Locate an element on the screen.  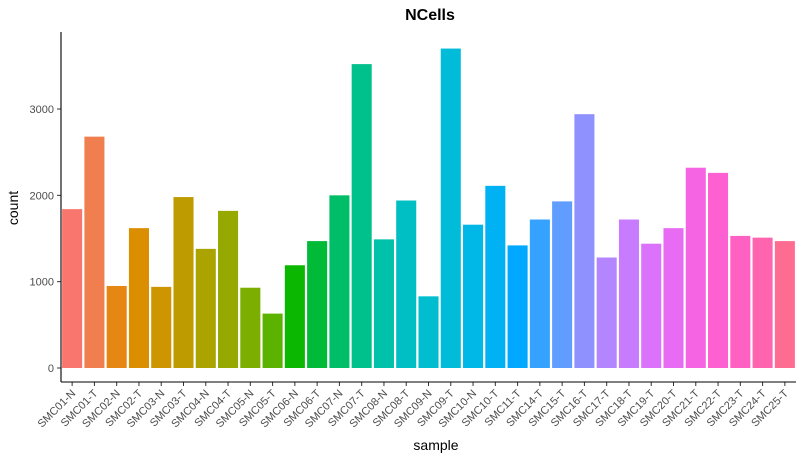
bar-smc20-t is located at coordinates (673, 298).